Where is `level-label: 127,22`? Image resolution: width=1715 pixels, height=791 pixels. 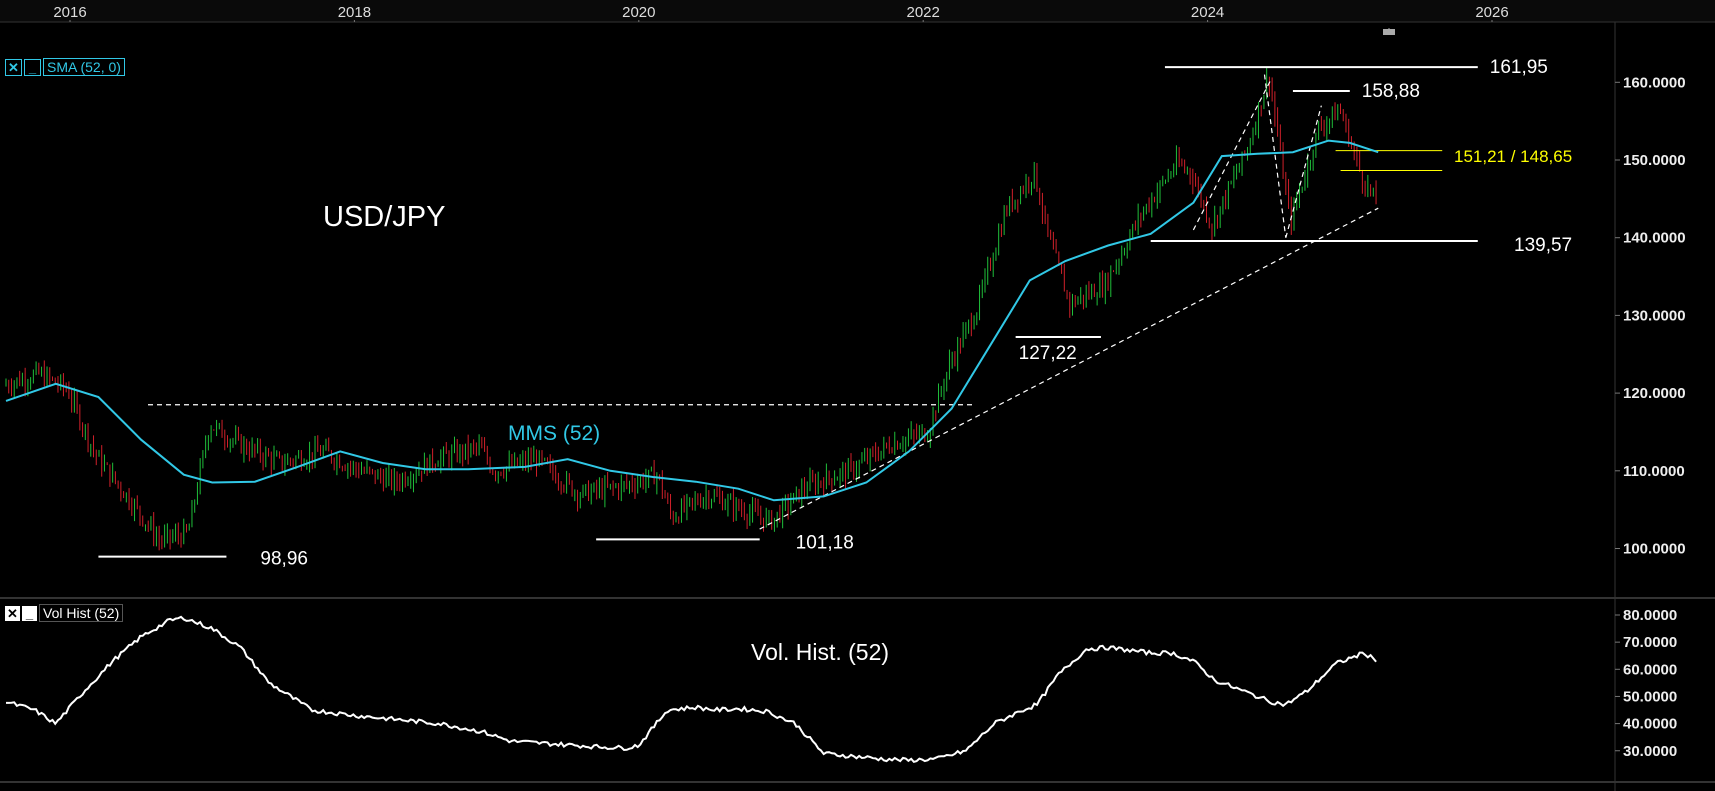 level-label: 127,22 is located at coordinates (1048, 353).